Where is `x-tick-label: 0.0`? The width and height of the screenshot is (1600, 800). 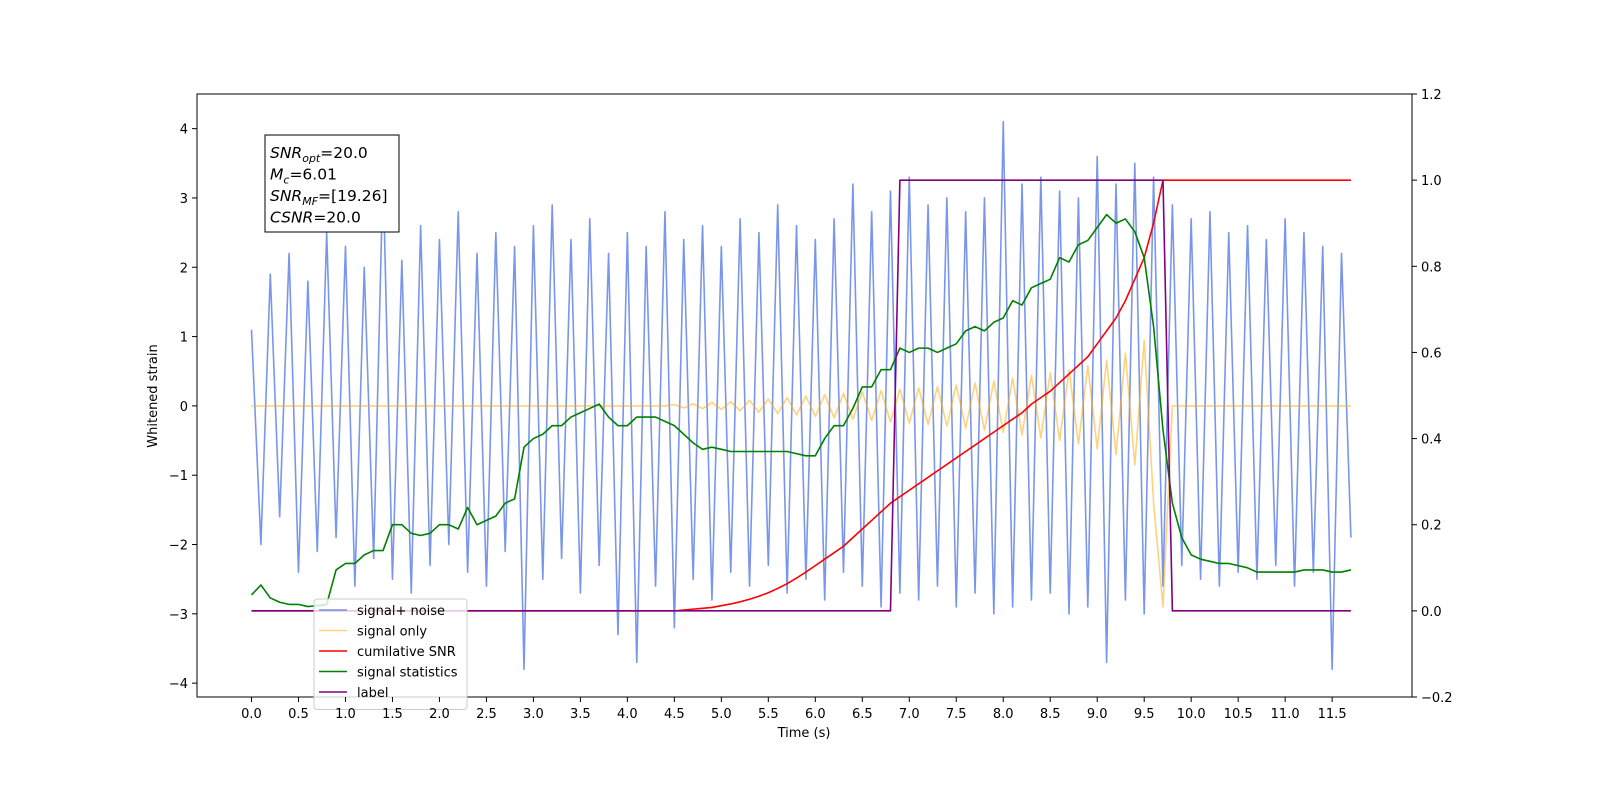 x-tick-label: 0.0 is located at coordinates (251, 714).